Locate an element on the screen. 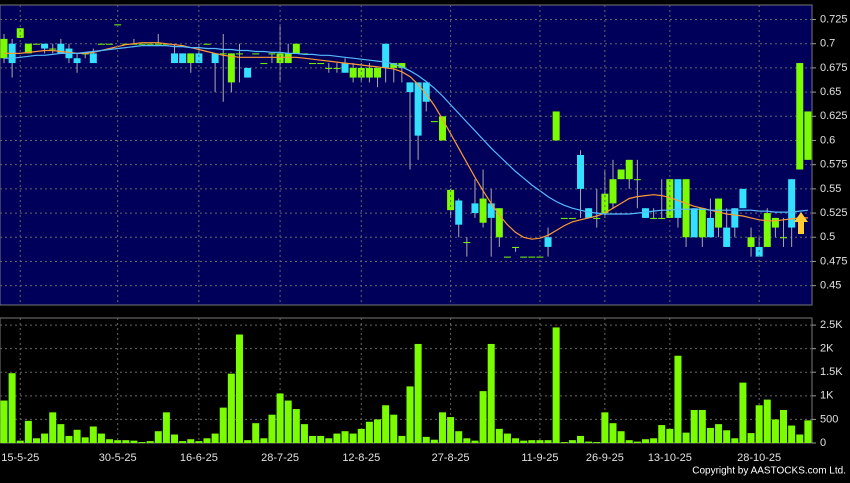  x-tick-label: 27-8-25 is located at coordinates (451, 458).